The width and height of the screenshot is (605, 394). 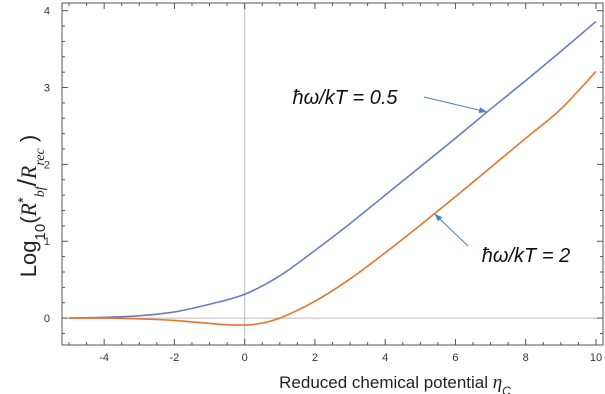 What do you see at coordinates (47, 242) in the screenshot?
I see `y-tick-label: 1` at bounding box center [47, 242].